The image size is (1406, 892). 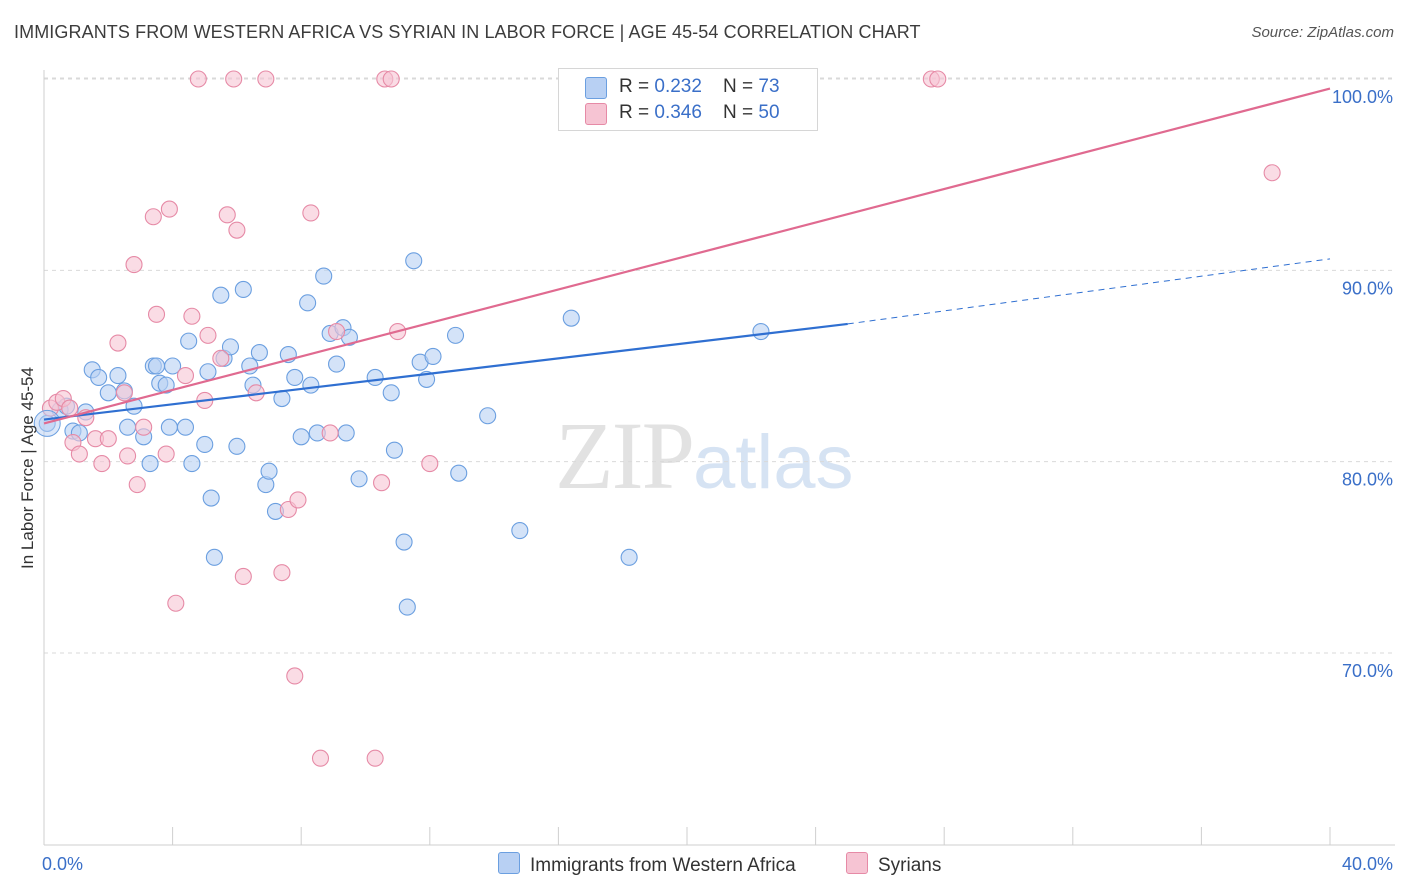 What do you see at coordinates (1367, 864) in the screenshot?
I see `x-tick-label: 40.0%` at bounding box center [1367, 864].